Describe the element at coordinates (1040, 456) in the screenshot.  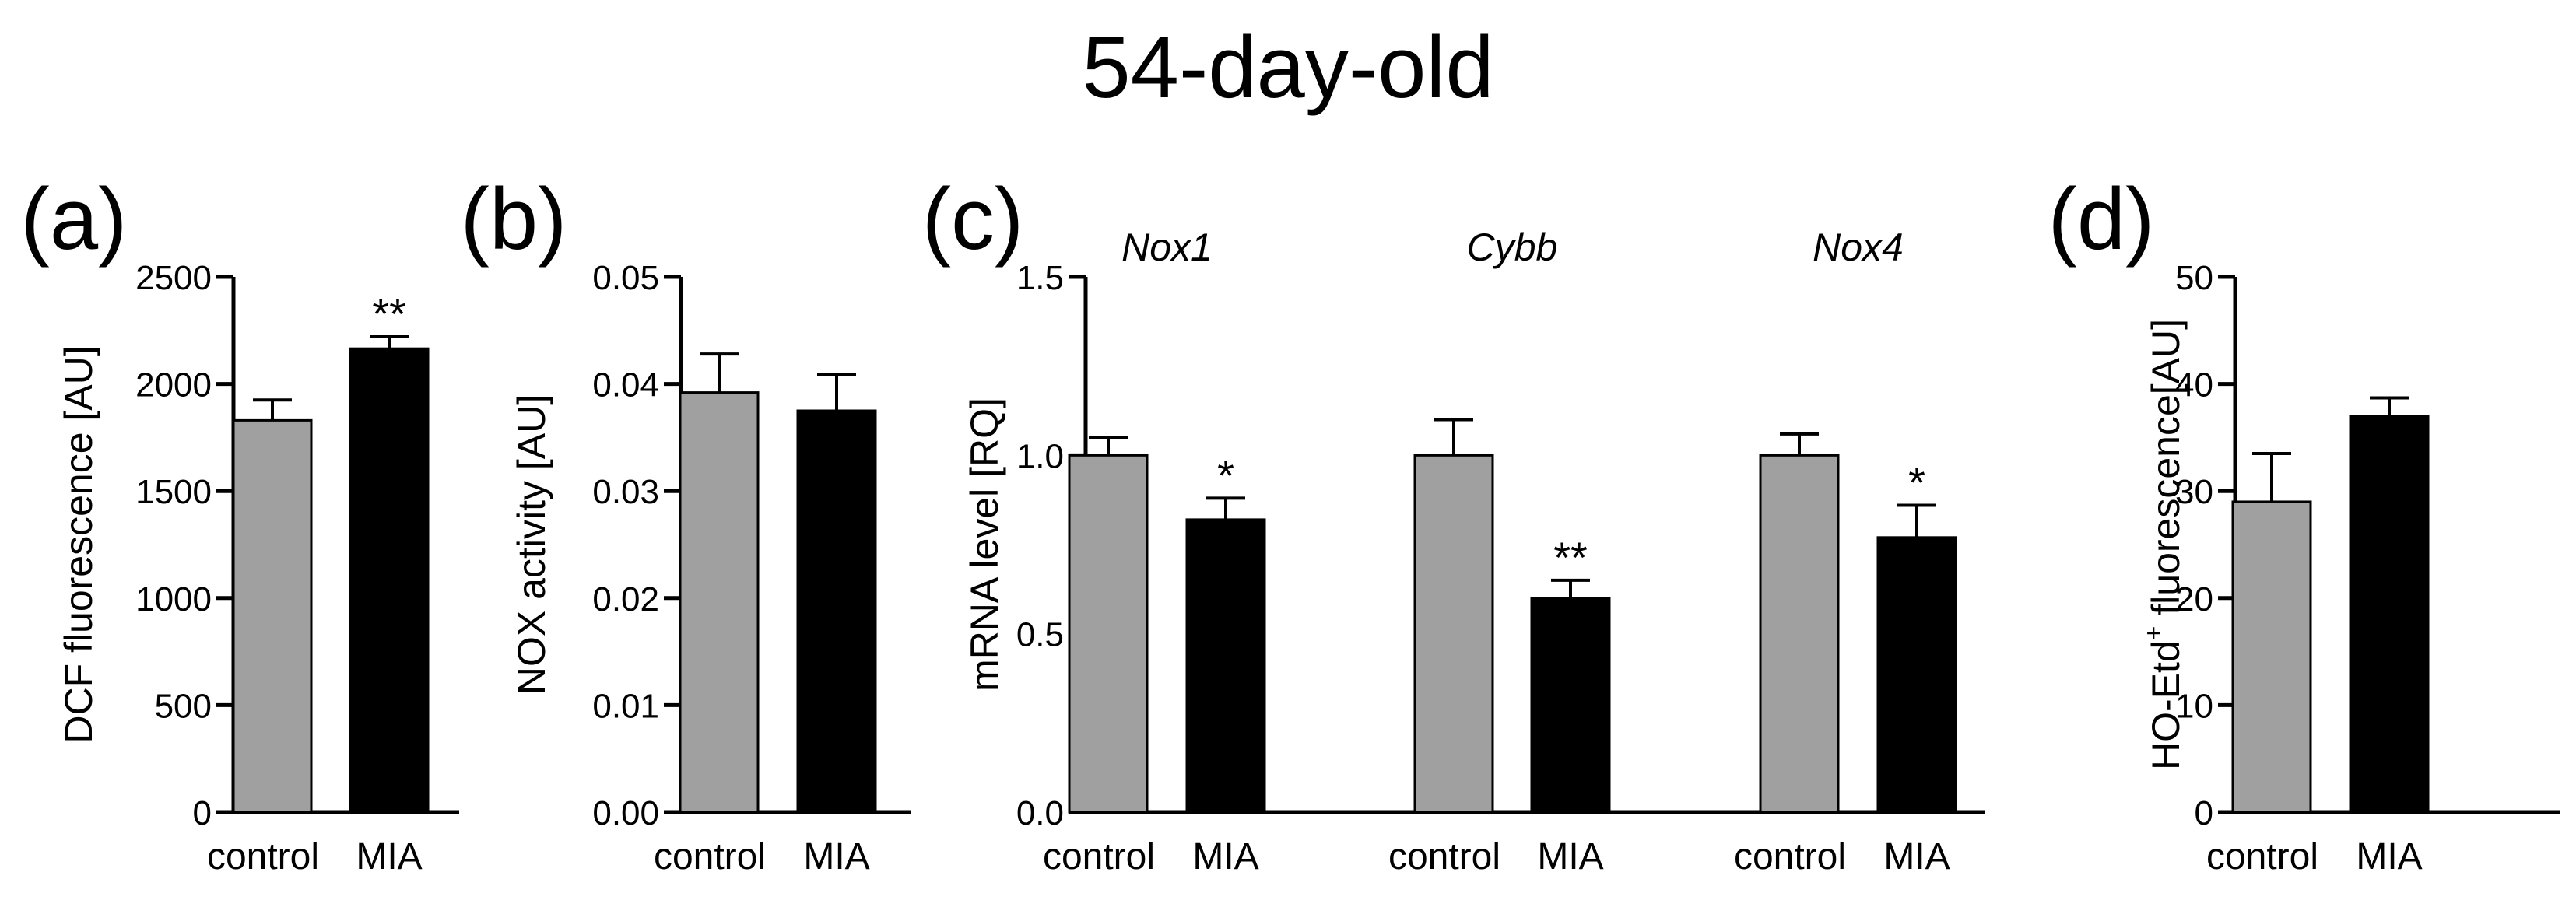
I see `y-tick-label: 1.0` at that location.